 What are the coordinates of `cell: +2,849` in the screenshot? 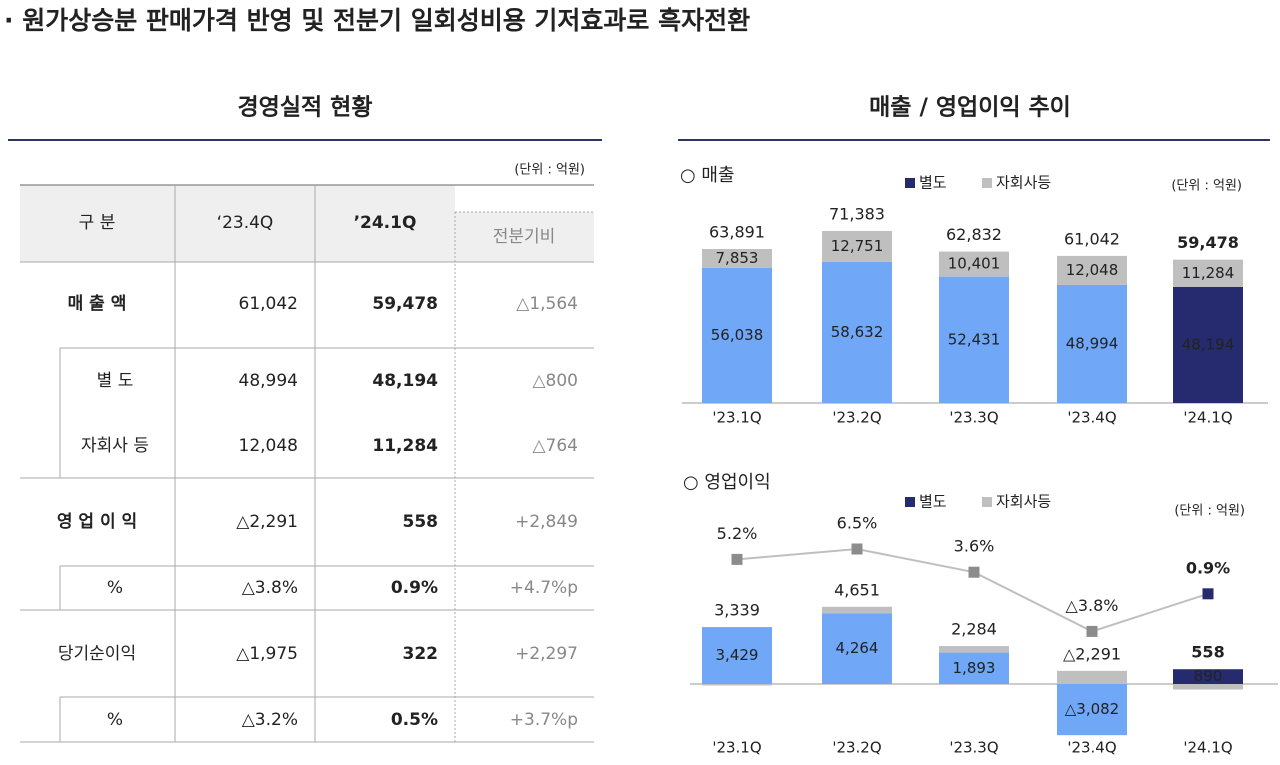 It's located at (546, 522).